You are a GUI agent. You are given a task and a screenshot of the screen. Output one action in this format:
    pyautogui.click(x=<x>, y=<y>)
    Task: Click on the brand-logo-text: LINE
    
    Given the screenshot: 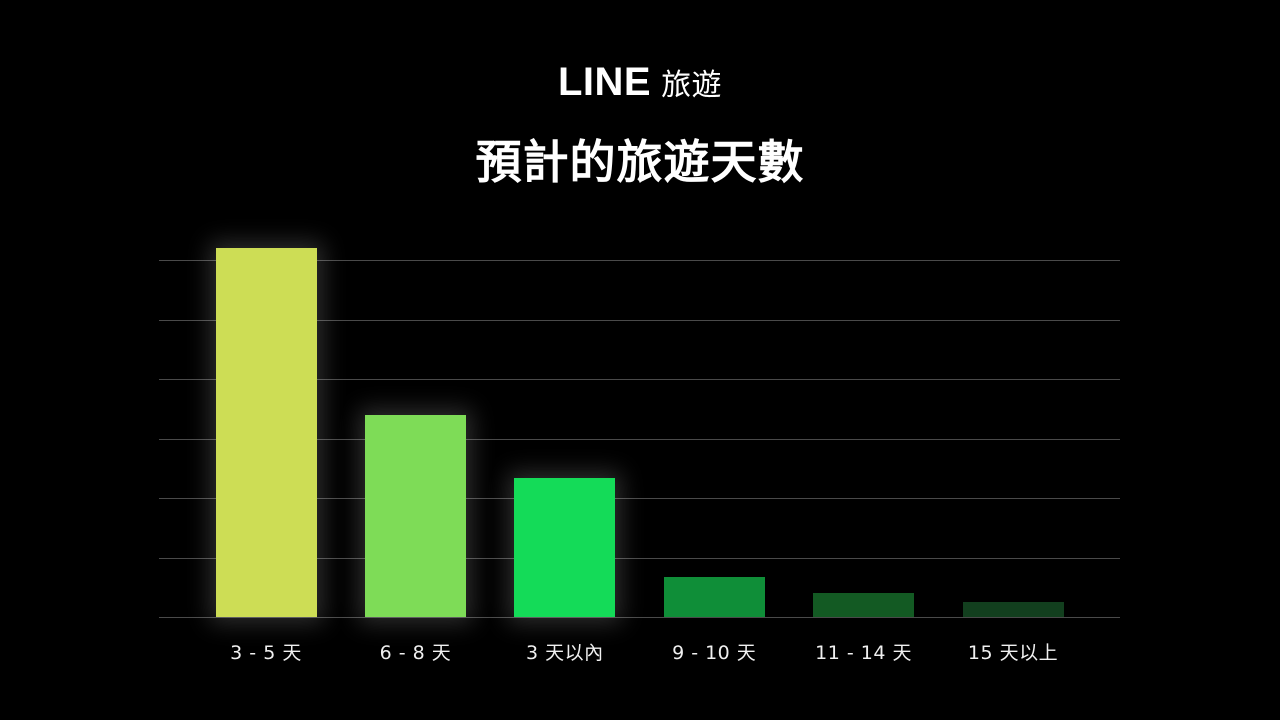 What is the action you would take?
    pyautogui.click(x=604, y=82)
    